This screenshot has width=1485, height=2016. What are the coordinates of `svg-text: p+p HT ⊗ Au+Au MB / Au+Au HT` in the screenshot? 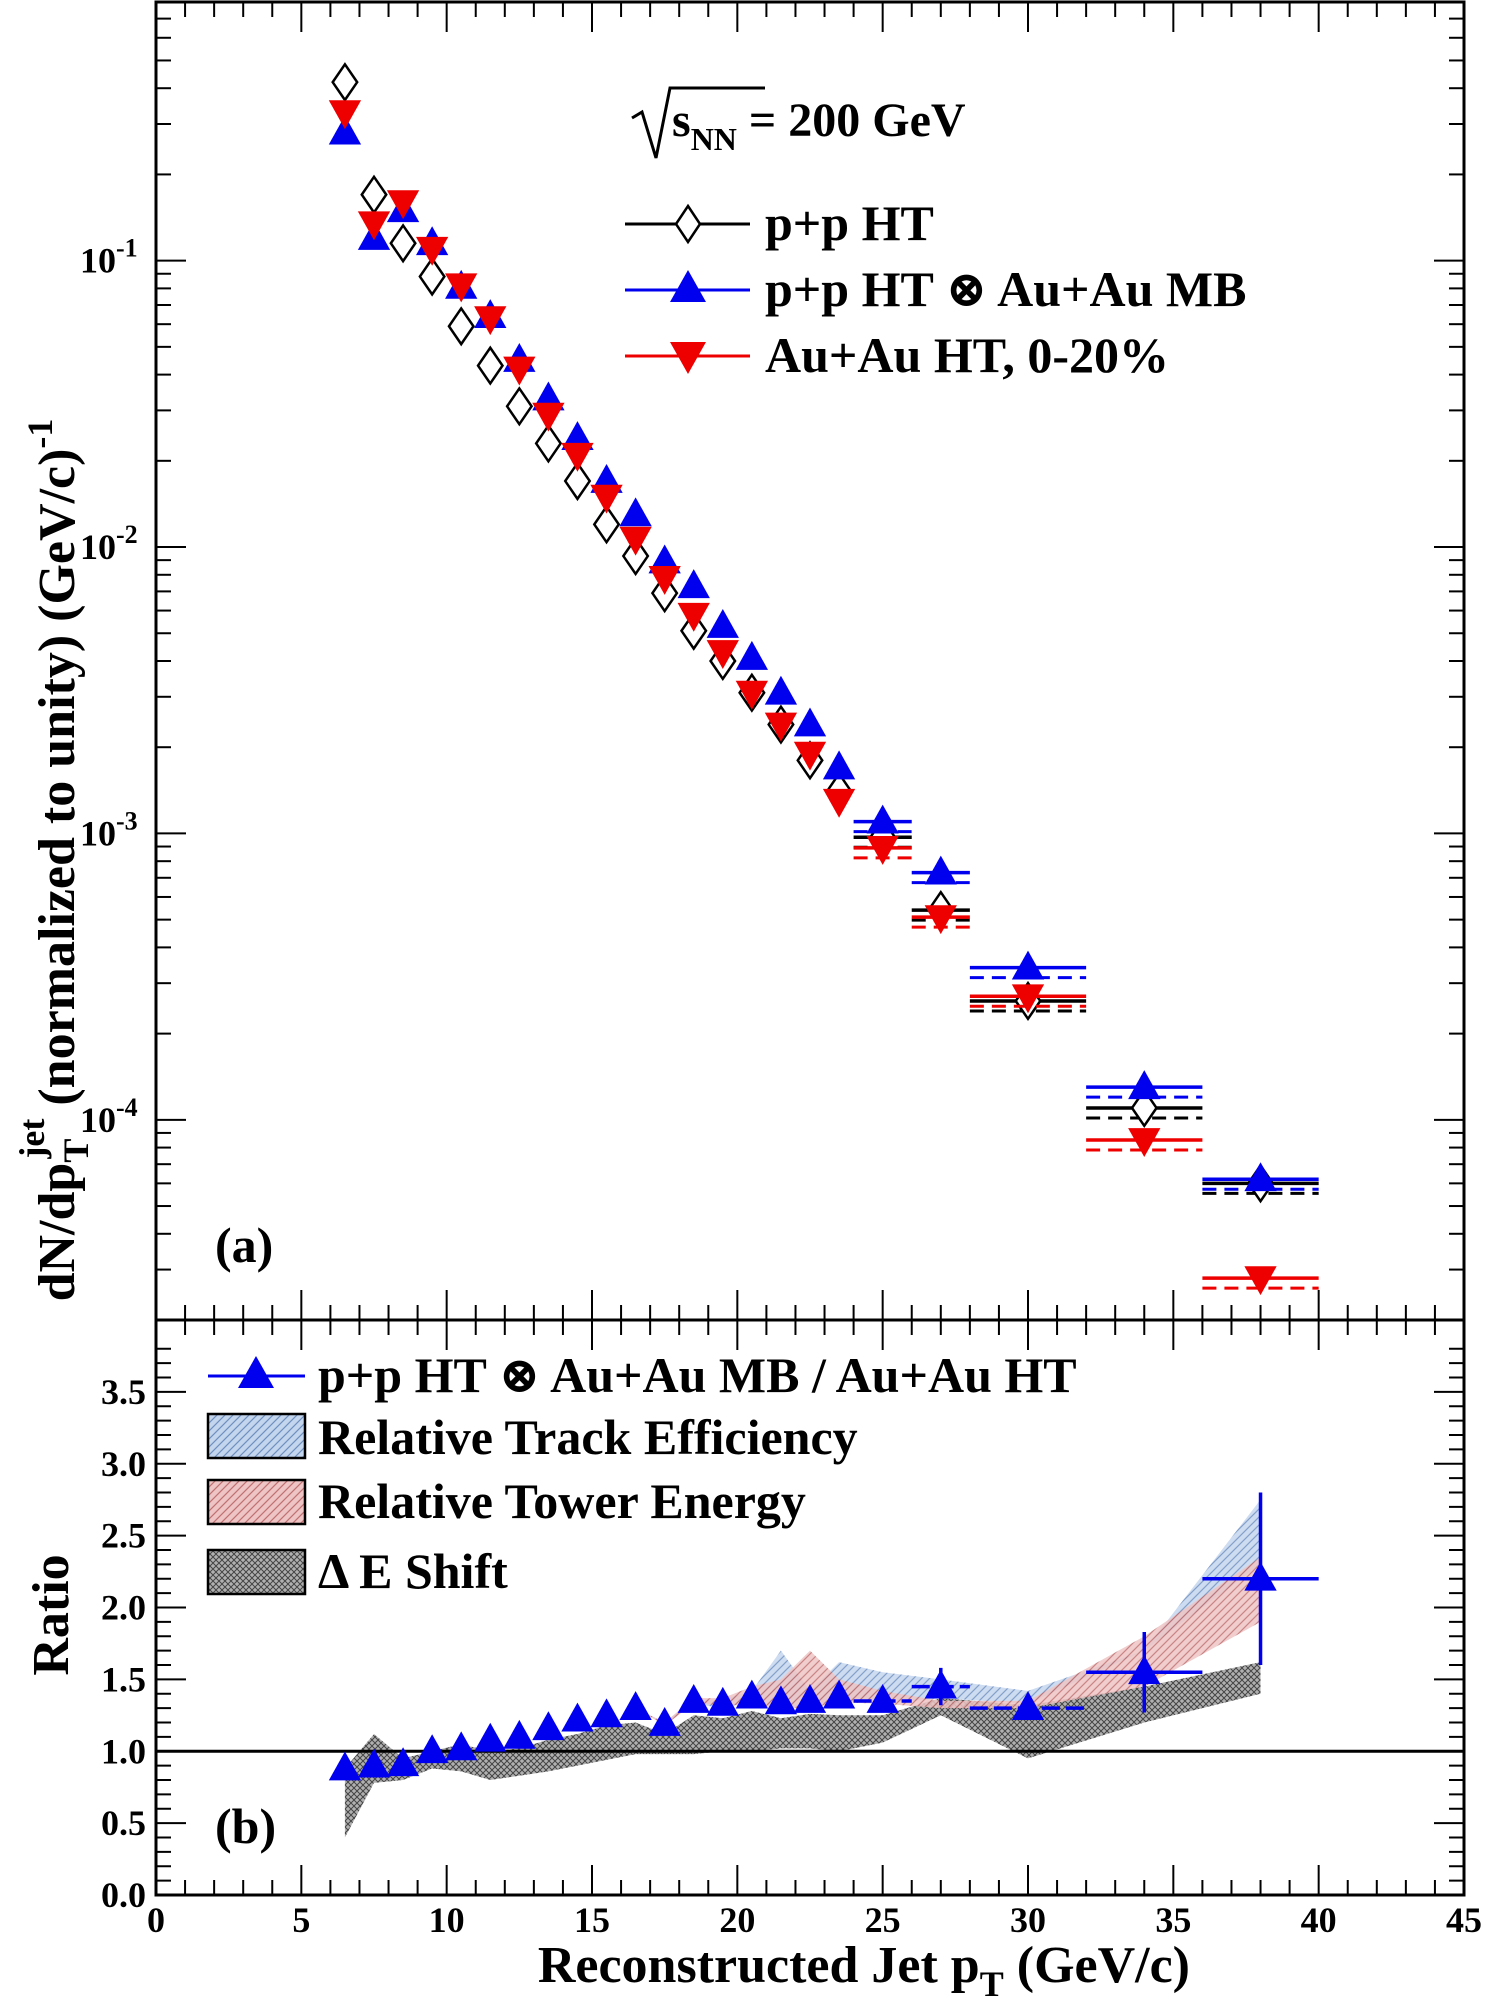 It's located at (697, 1375).